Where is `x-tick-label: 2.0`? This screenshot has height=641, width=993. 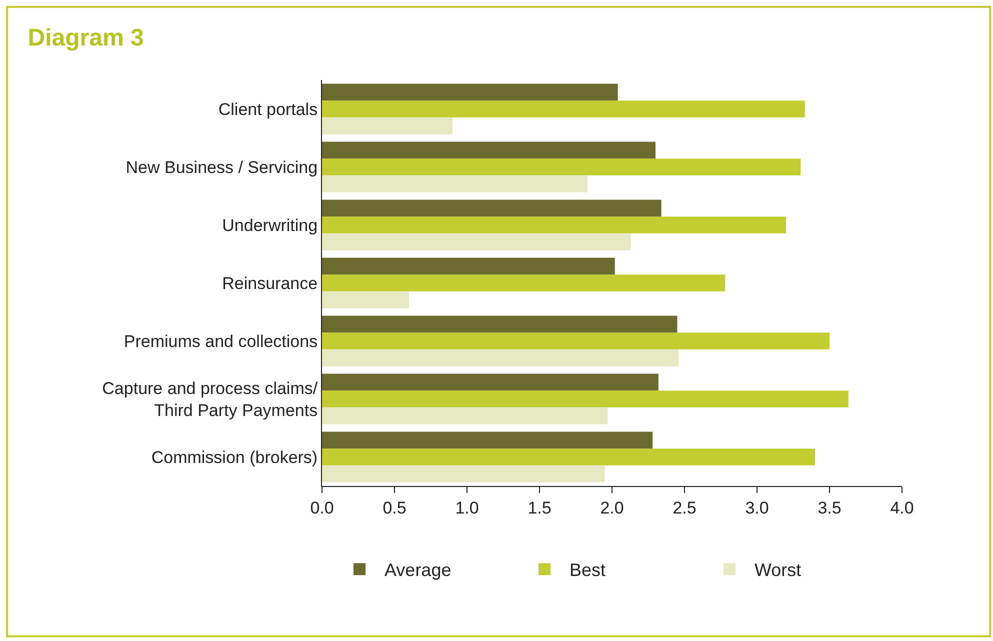 x-tick-label: 2.0 is located at coordinates (612, 508).